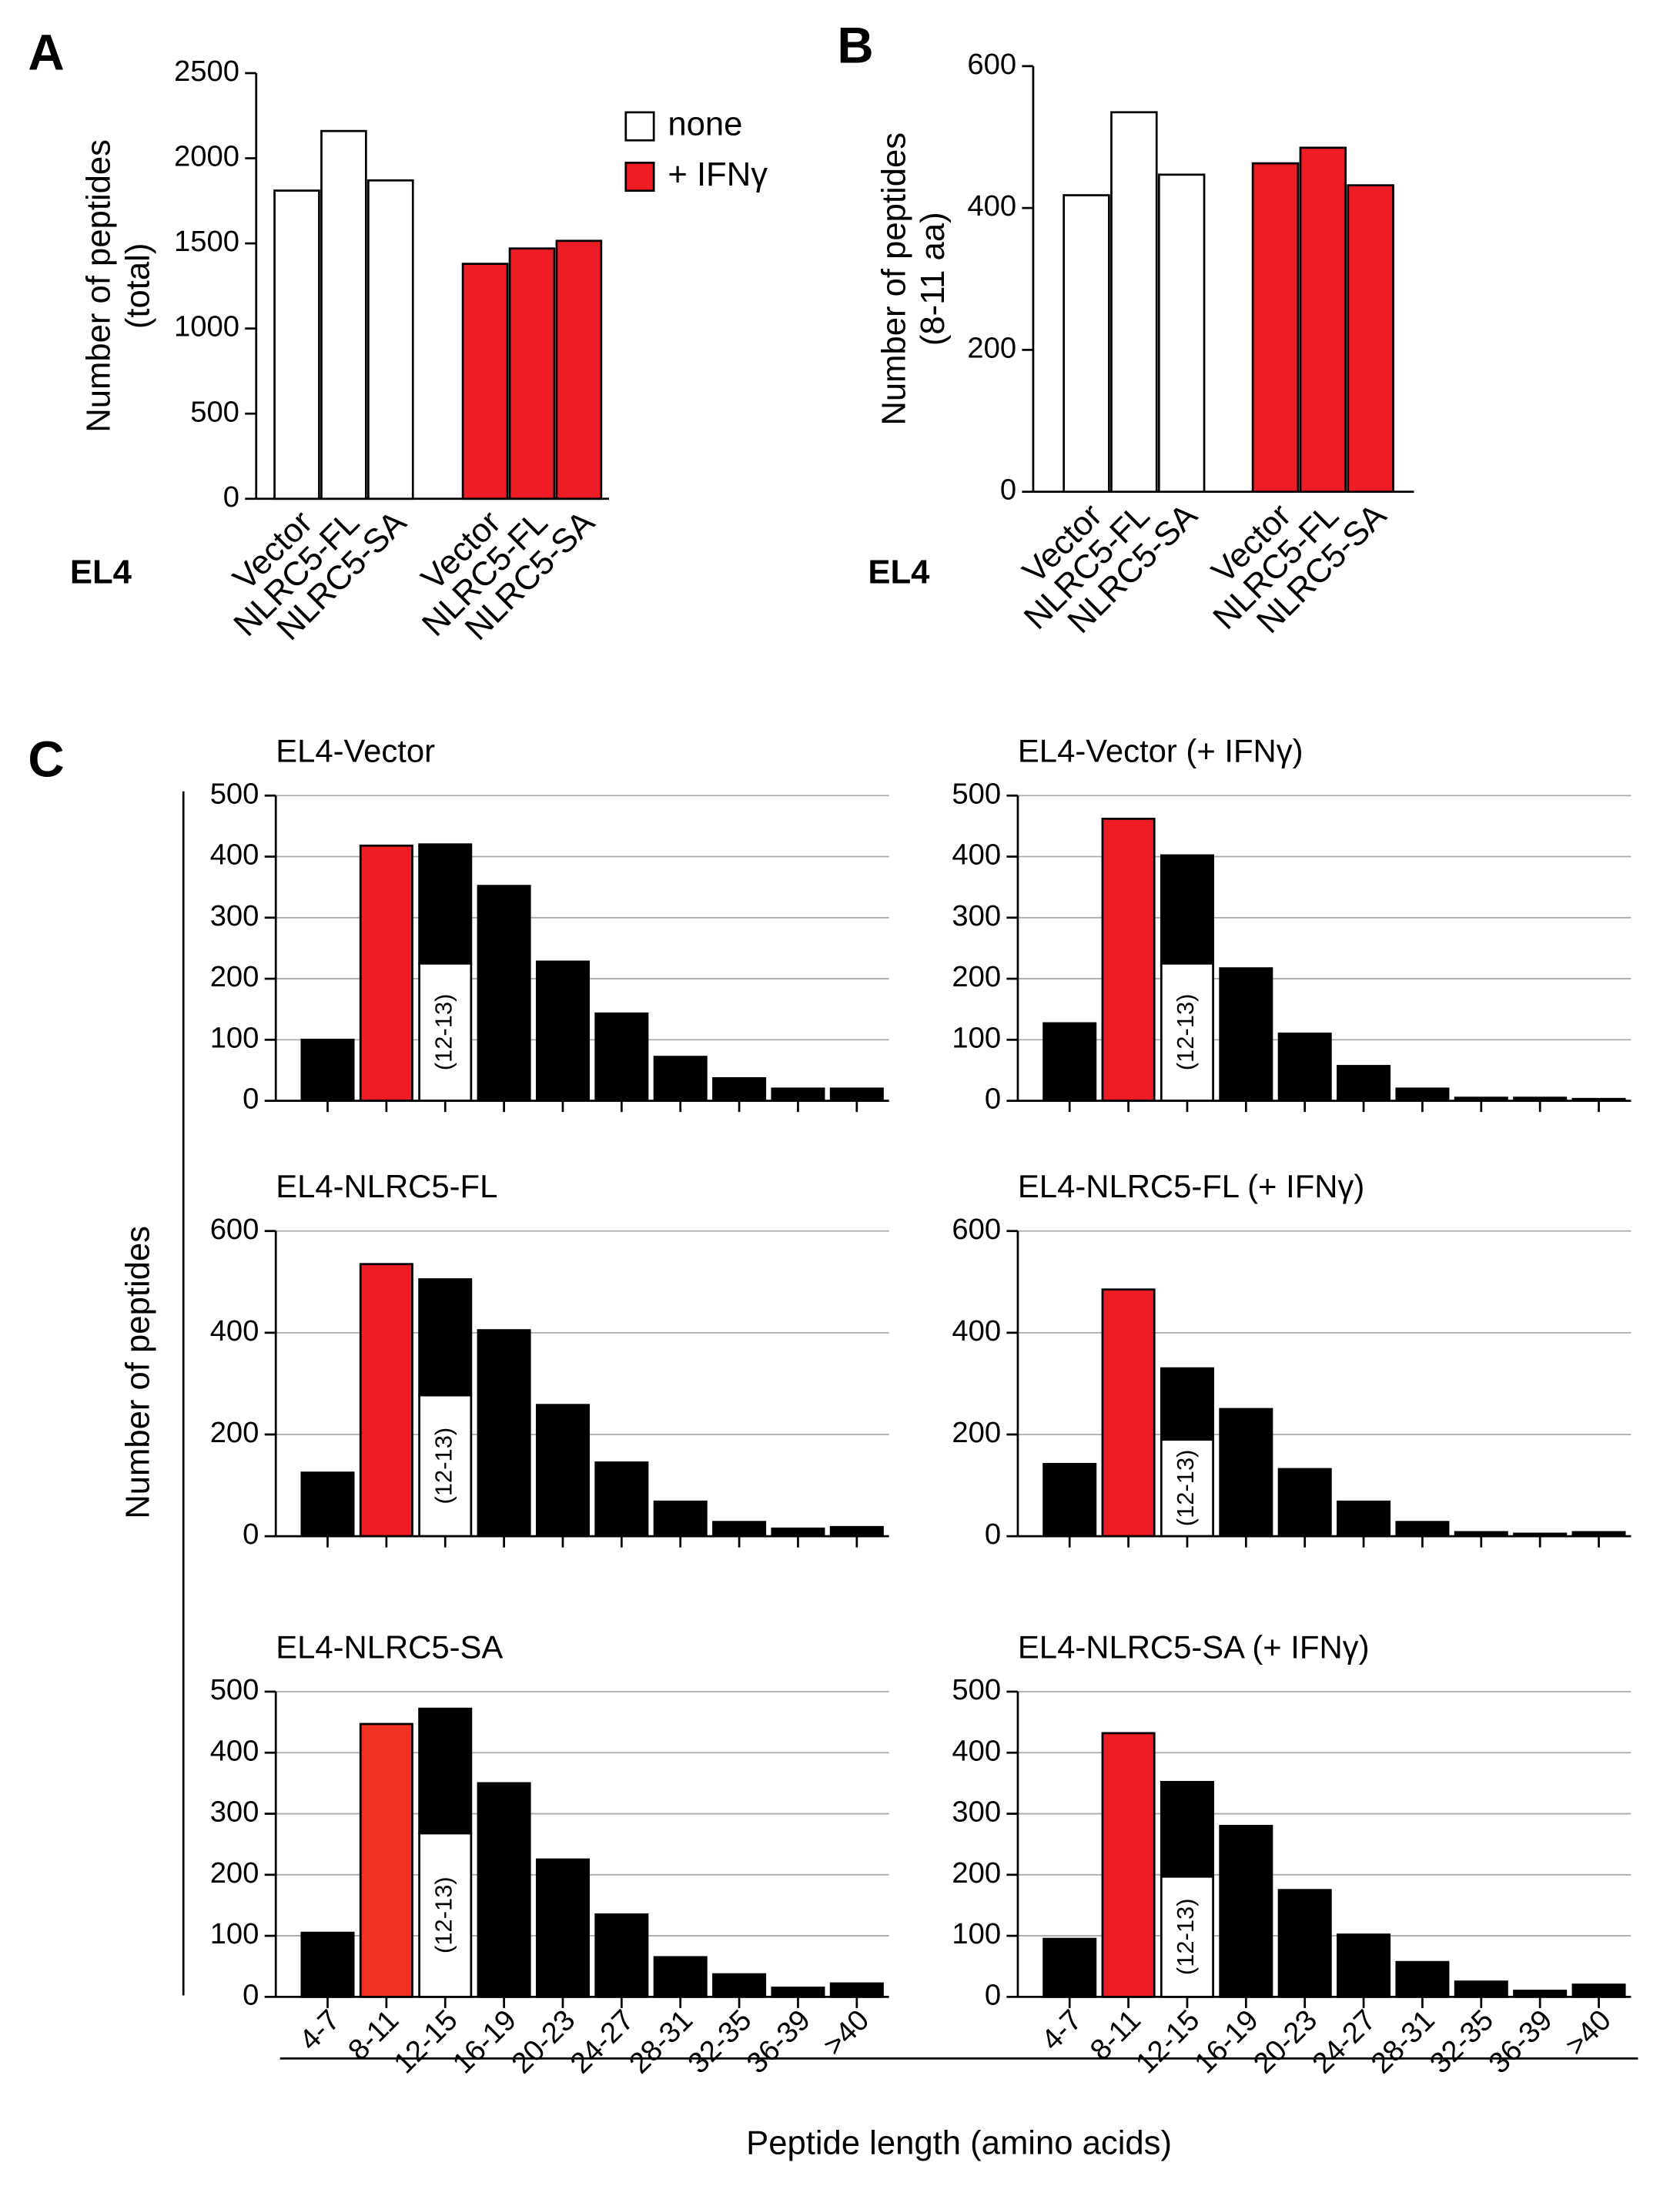 The height and width of the screenshot is (2196, 1680). What do you see at coordinates (718, 174) in the screenshot?
I see `legend-label: + IFNγ` at bounding box center [718, 174].